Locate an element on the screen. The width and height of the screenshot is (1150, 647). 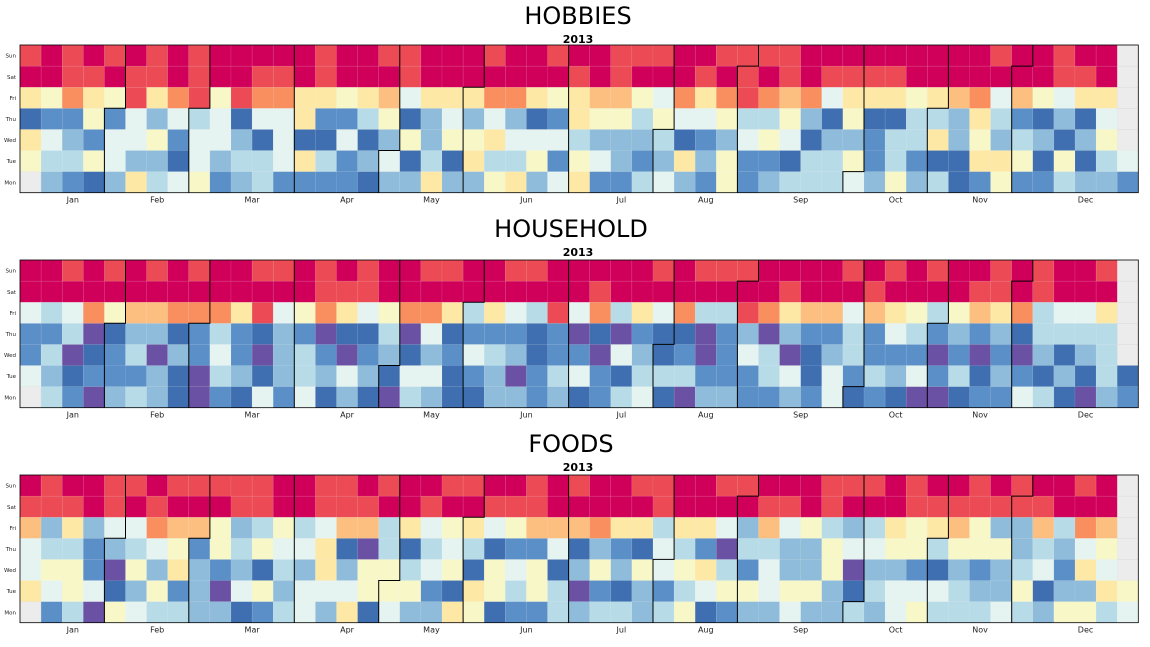
weekday-label: Wed is located at coordinates (10, 356).